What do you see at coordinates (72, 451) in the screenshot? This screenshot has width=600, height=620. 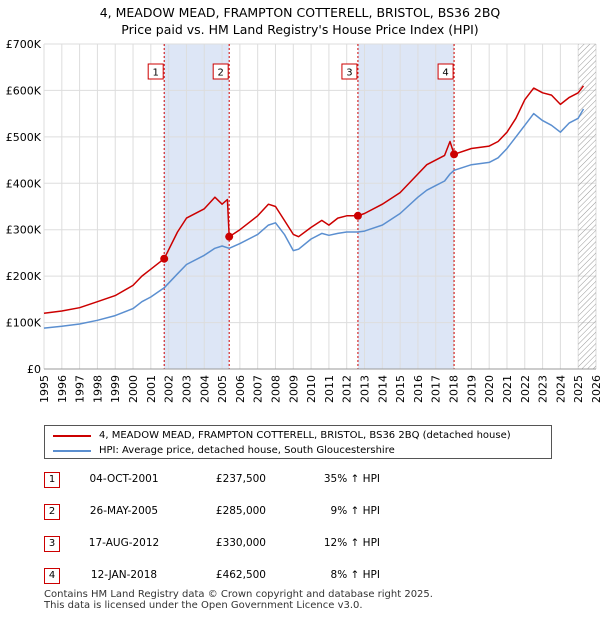 I see `legend-swatch-hpi` at bounding box center [72, 451].